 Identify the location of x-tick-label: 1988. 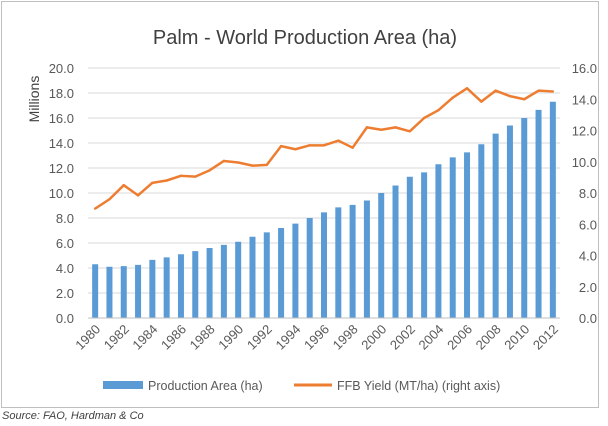
(202, 337).